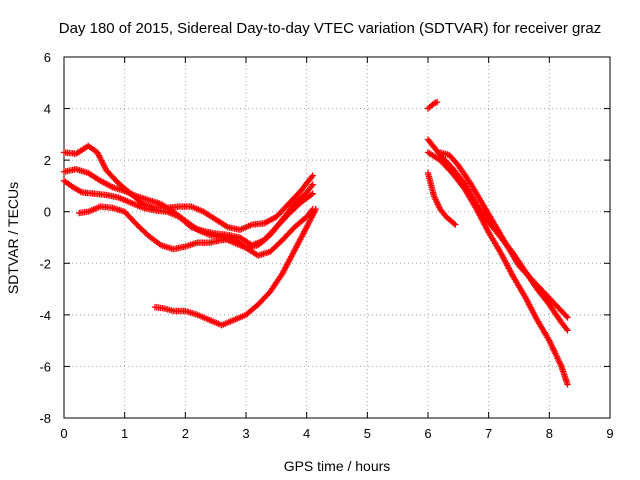 This screenshot has height=480, width=640. I want to click on y-tick-label: -6, so click(45, 366).